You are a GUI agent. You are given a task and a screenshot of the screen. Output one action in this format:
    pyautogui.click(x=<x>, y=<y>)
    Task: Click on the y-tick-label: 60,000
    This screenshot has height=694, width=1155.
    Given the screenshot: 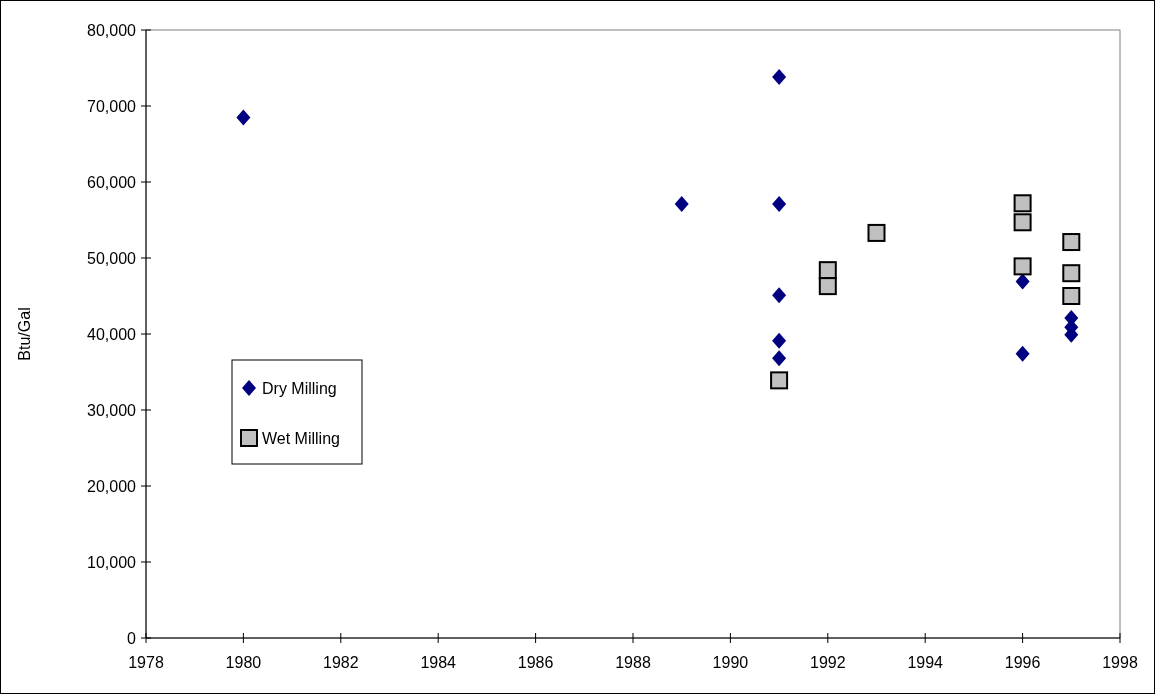 What is the action you would take?
    pyautogui.click(x=112, y=182)
    